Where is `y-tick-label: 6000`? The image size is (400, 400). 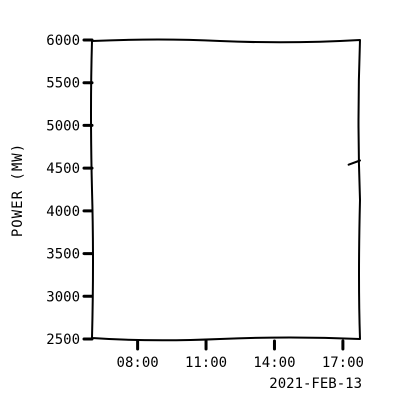 y-tick-label: 6000 is located at coordinates (63, 41).